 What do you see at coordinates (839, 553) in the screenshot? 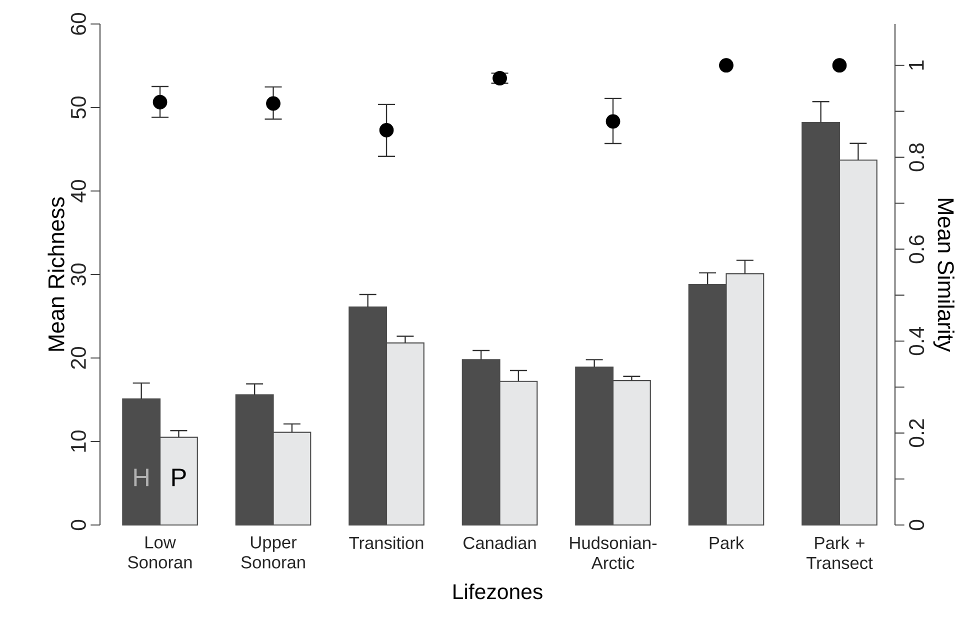
I see `x-tick-label: Park + Transect` at bounding box center [839, 553].